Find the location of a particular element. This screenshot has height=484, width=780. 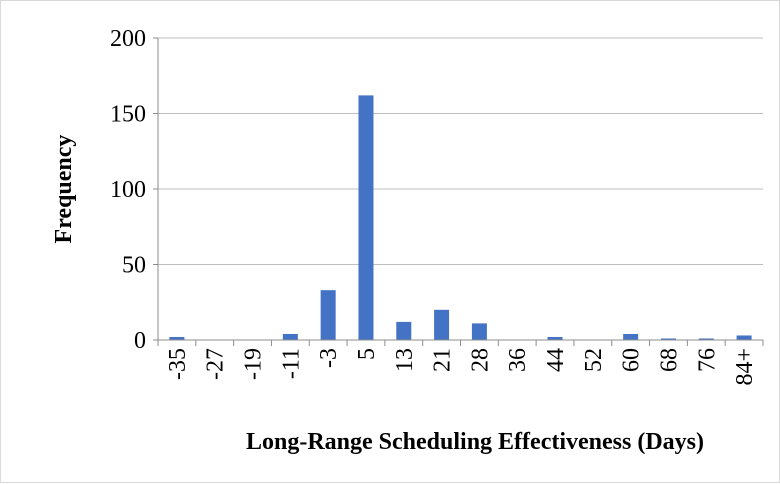

x-tick-label: 13 is located at coordinates (405, 360).